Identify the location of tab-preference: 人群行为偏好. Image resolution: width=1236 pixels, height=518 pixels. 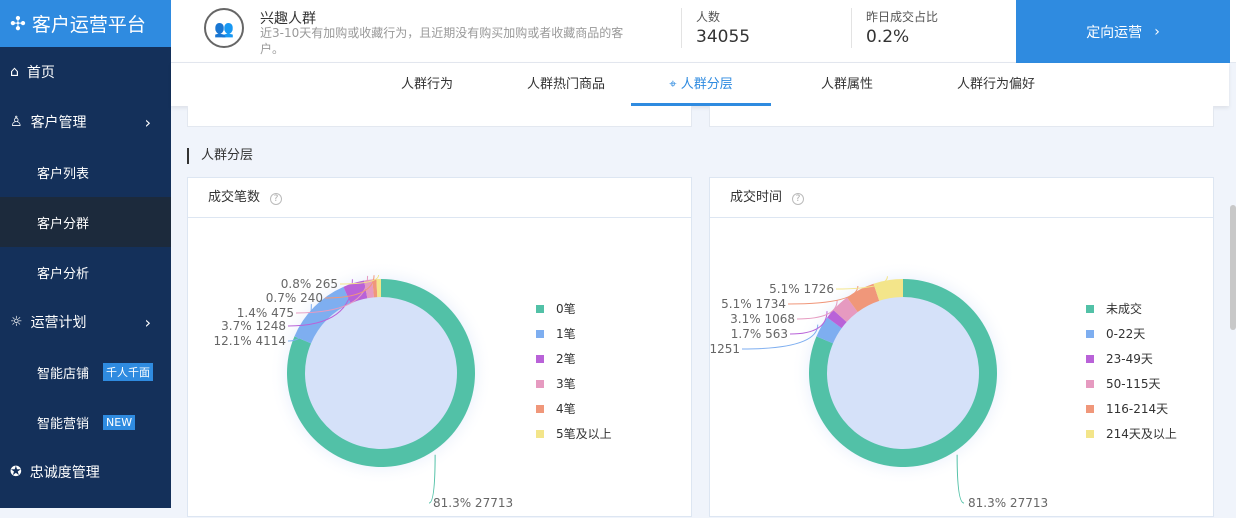
(995, 84).